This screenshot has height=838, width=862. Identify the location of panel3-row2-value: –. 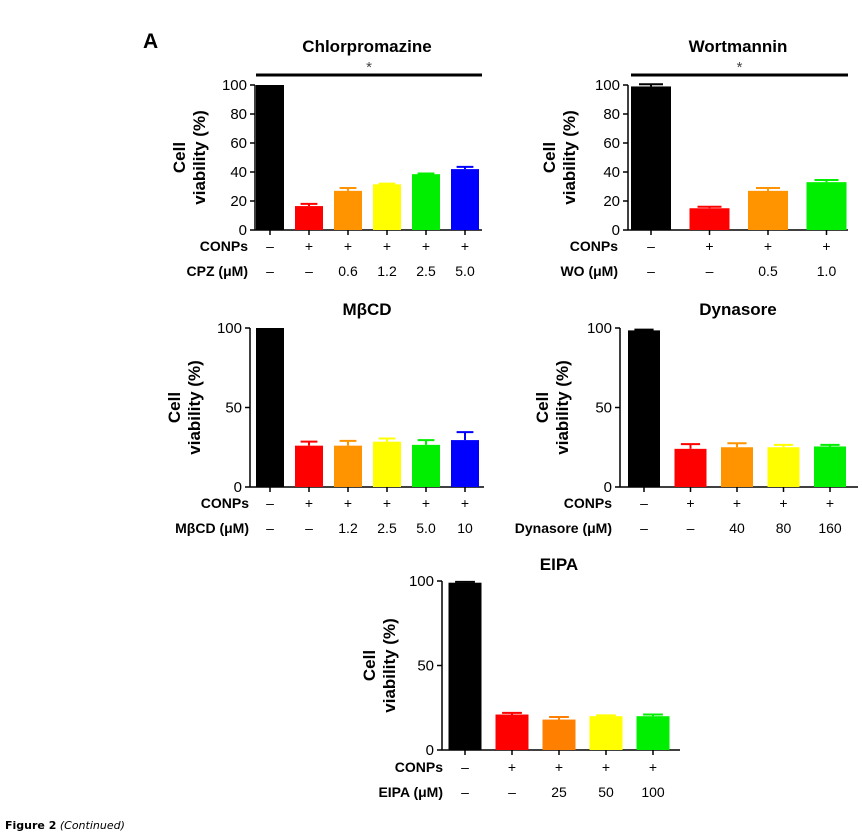
(270, 528).